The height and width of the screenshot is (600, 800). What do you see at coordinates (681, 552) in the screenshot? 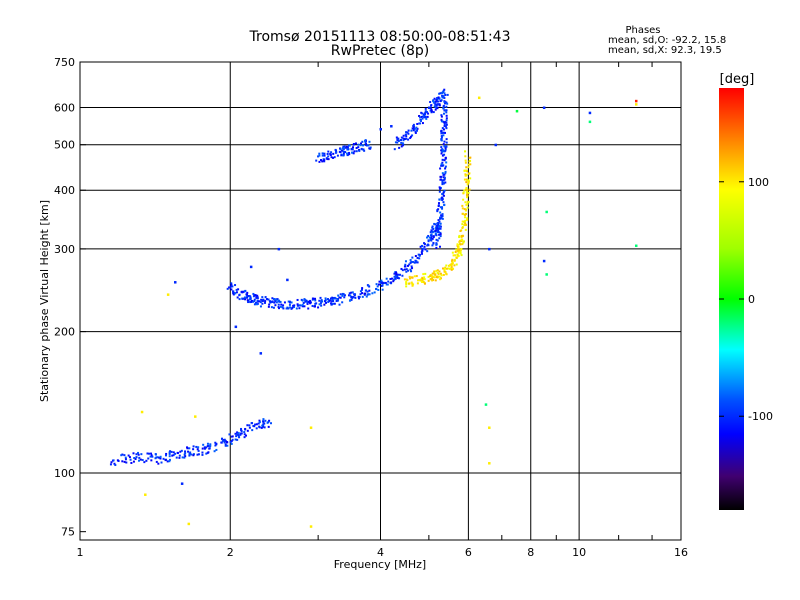
I see `x-tick-label: 16` at bounding box center [681, 552].